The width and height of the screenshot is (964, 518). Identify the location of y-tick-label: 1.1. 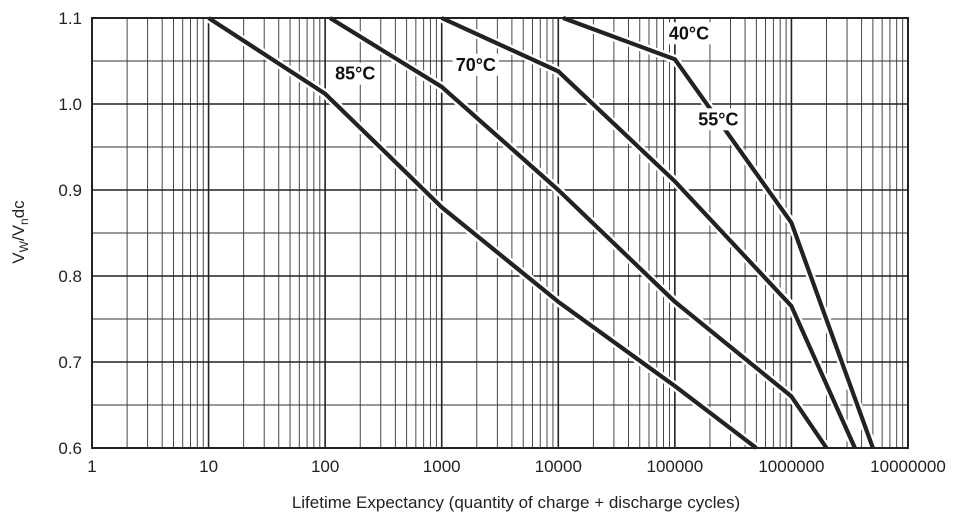
(70, 18).